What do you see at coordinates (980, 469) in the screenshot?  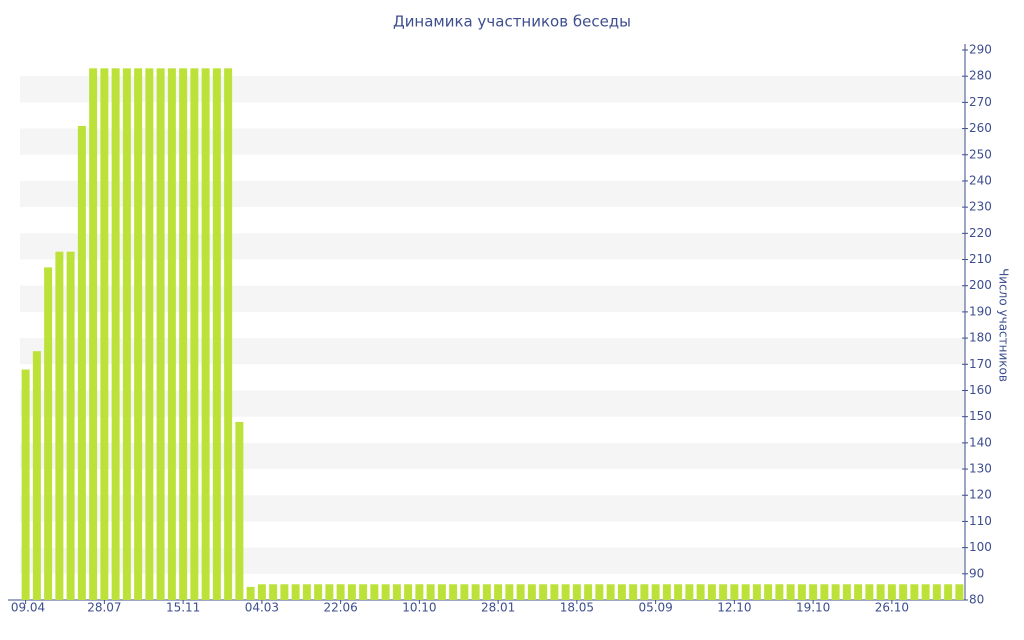 I see `y-tick-label: 130` at bounding box center [980, 469].